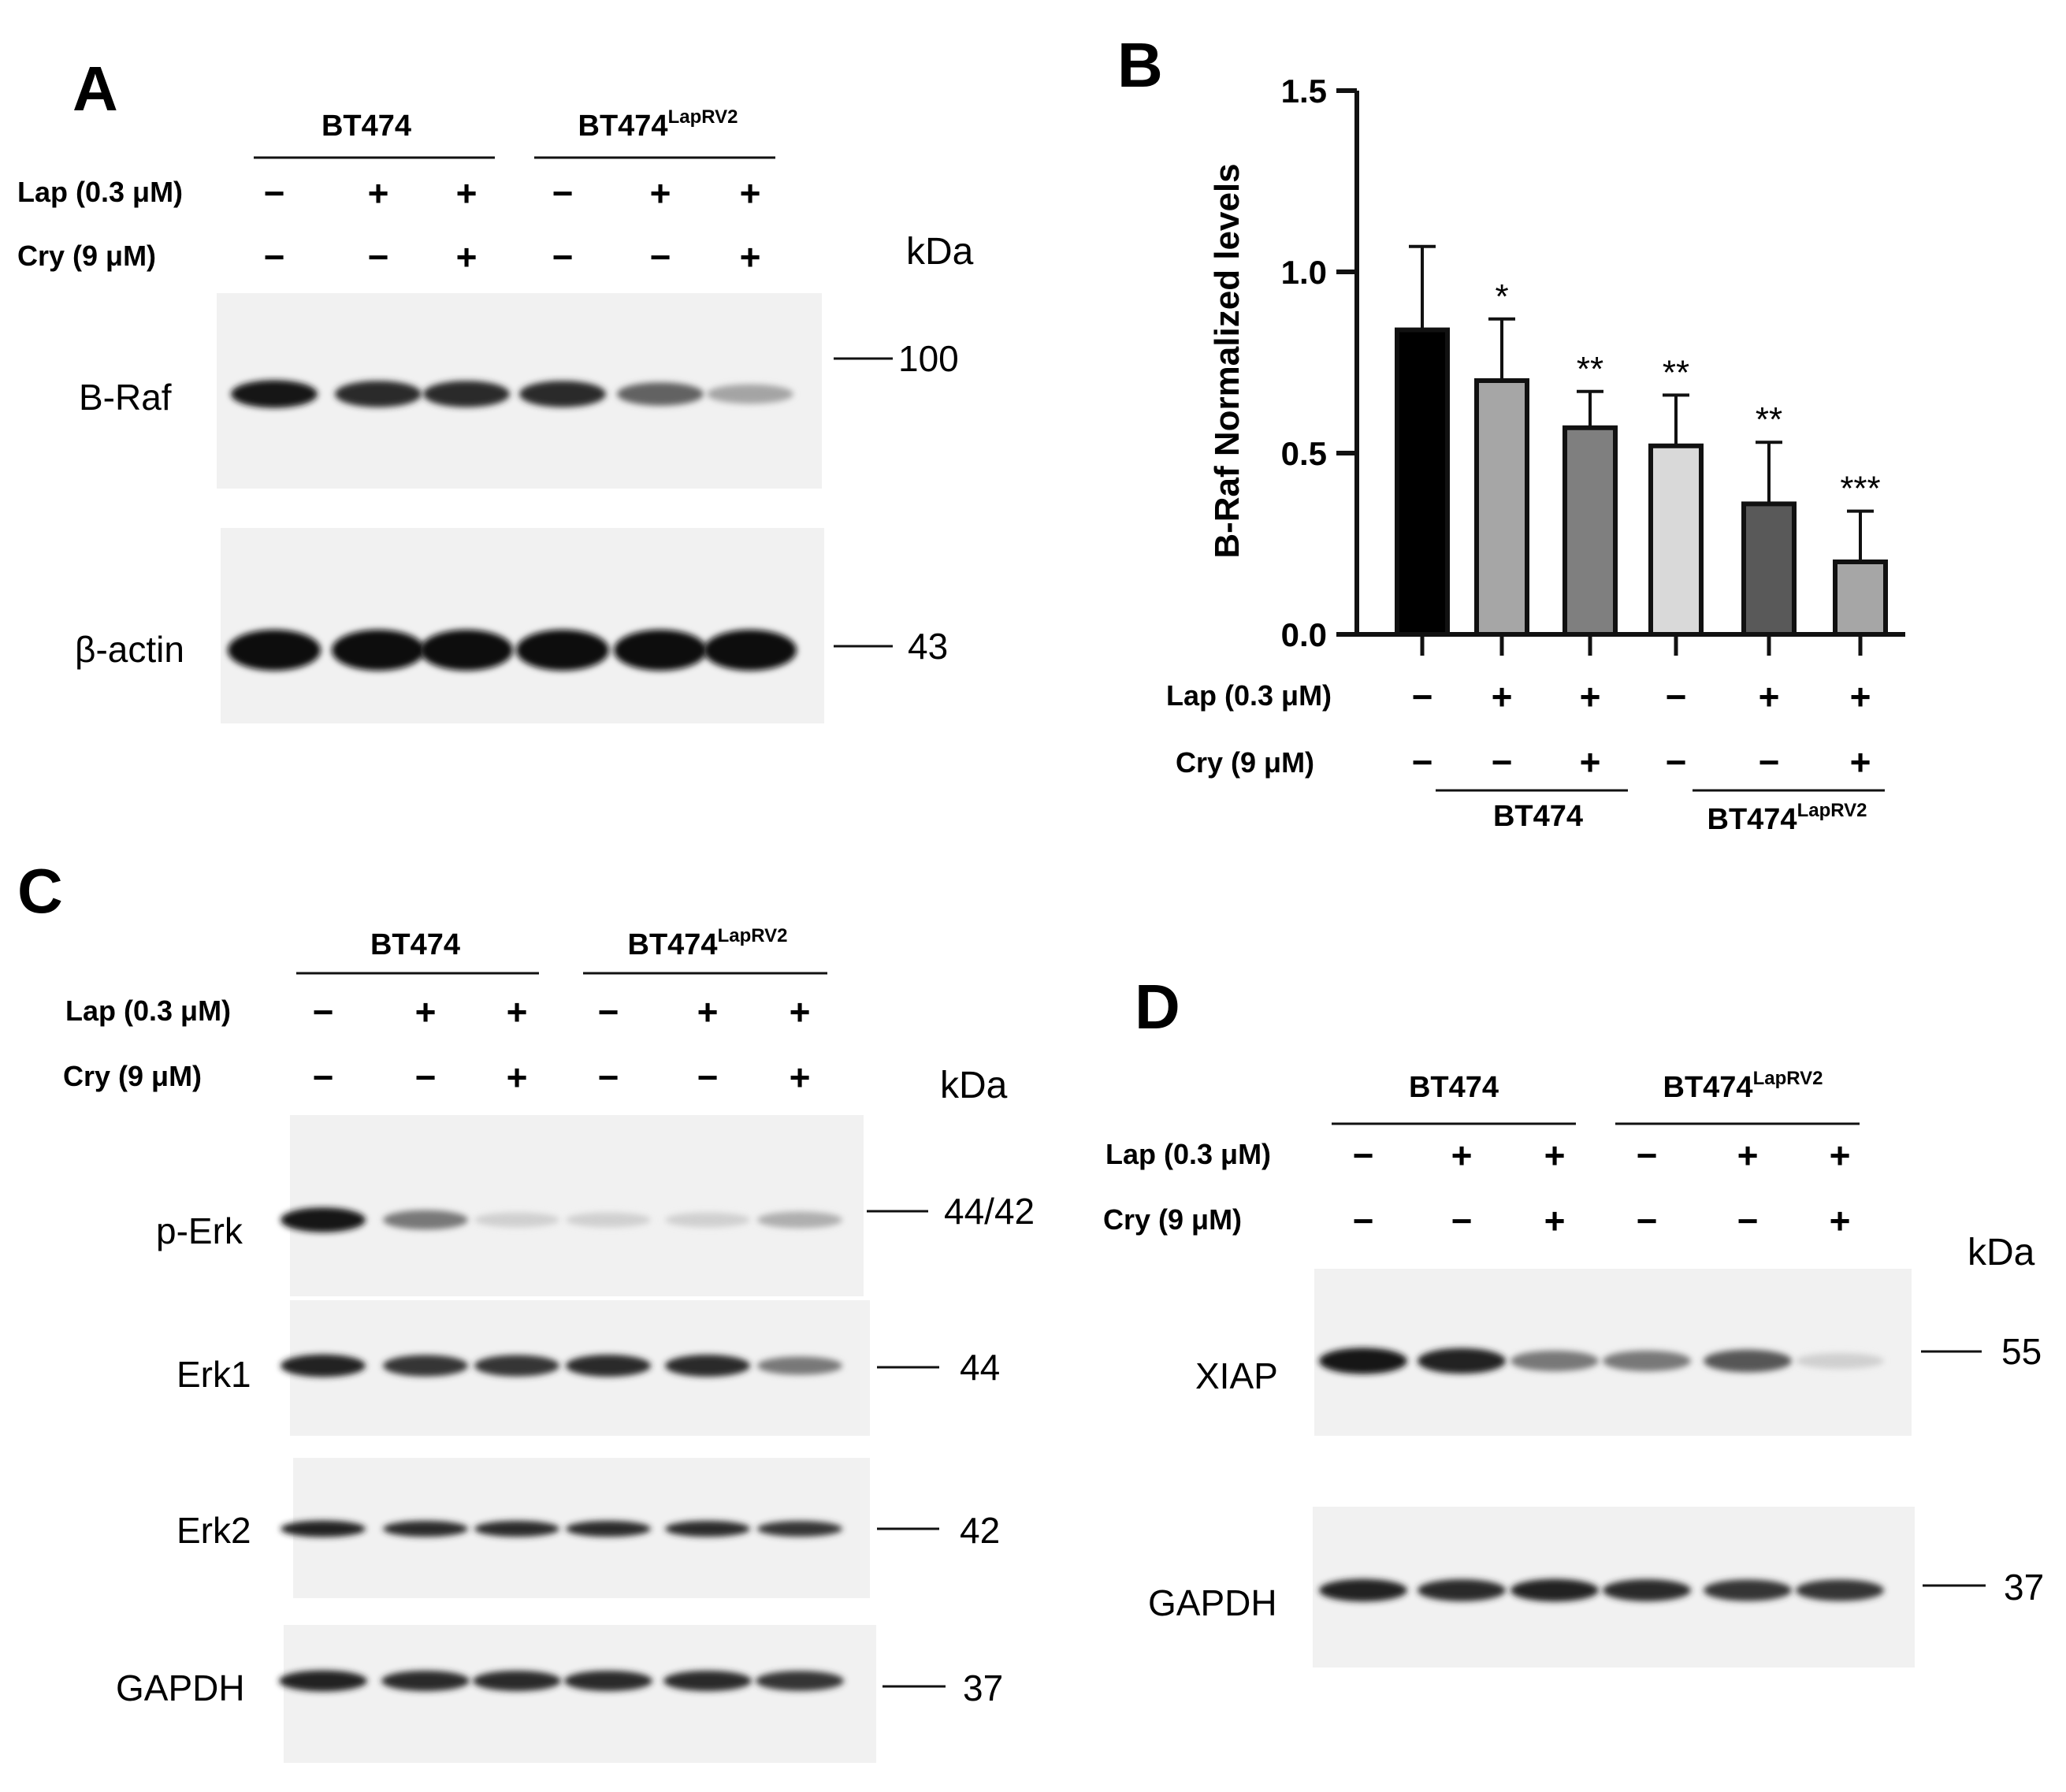 The height and width of the screenshot is (1792, 2066). I want to click on significance-5: **, so click(1769, 419).